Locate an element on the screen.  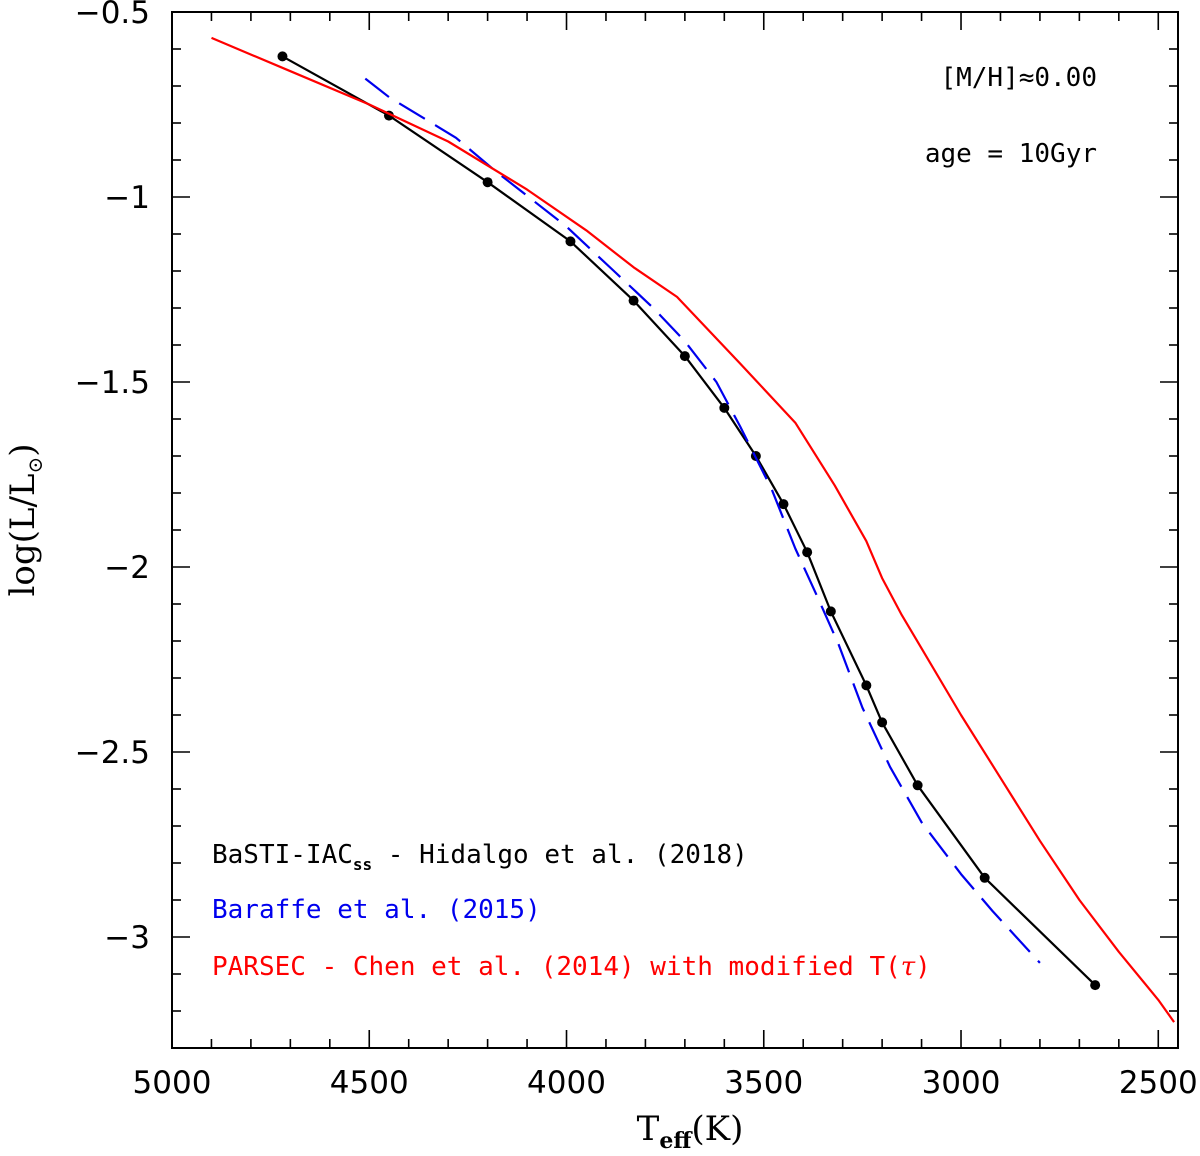
y-tick-label: −1 is located at coordinates (127, 198).